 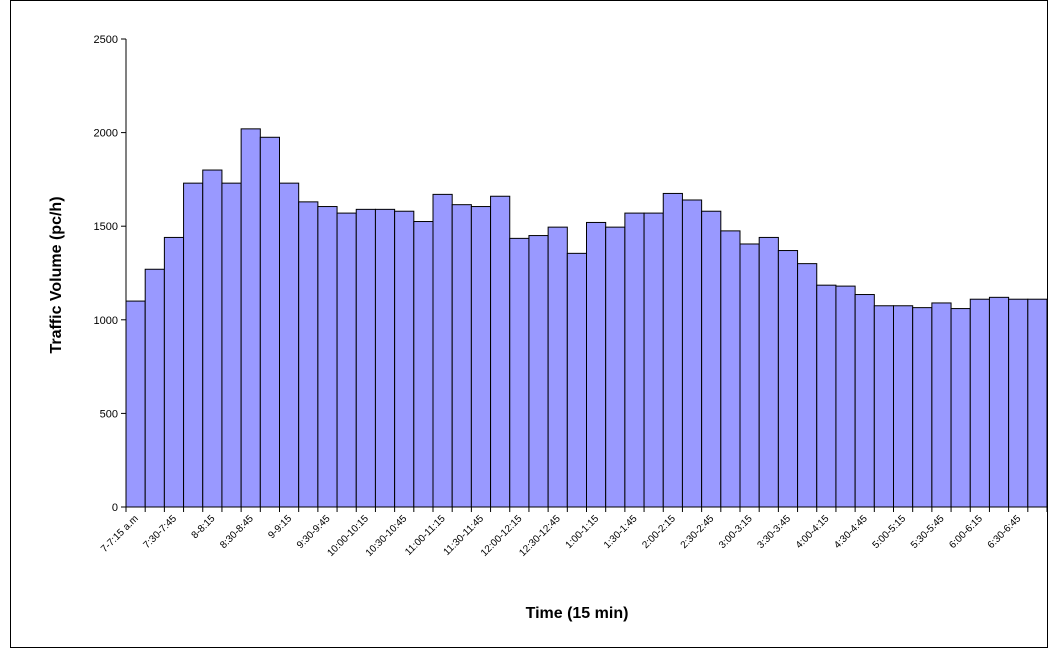 I want to click on x-tick-label: 7:30-7:45, so click(x=160, y=532).